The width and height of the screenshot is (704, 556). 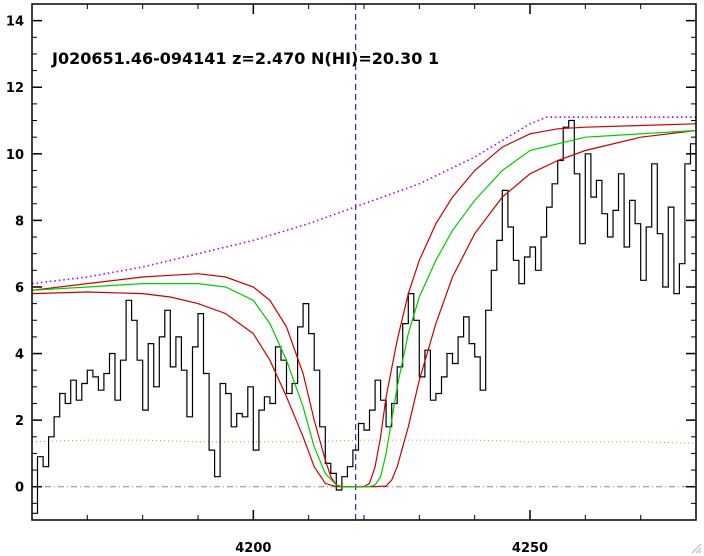 I want to click on y-tick-label: 12, so click(x=15, y=88).